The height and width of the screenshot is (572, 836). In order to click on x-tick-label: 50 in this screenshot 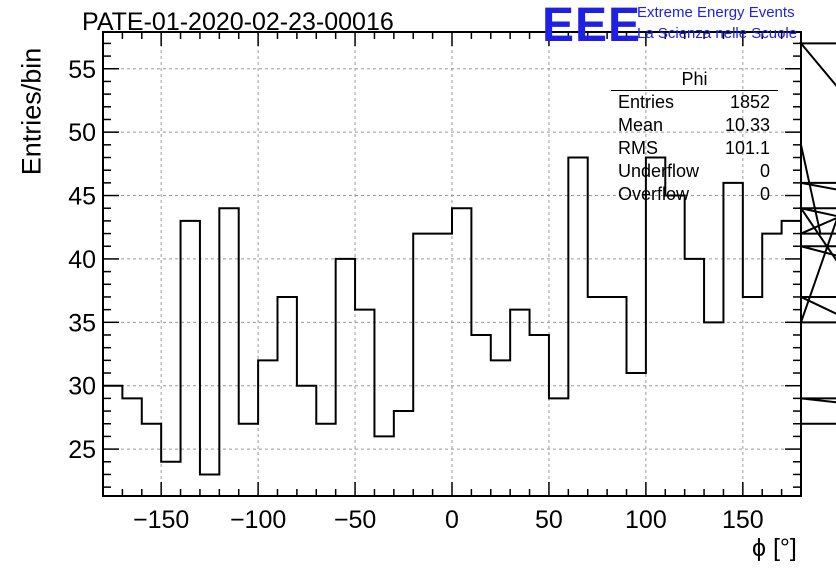, I will do `click(549, 520)`.